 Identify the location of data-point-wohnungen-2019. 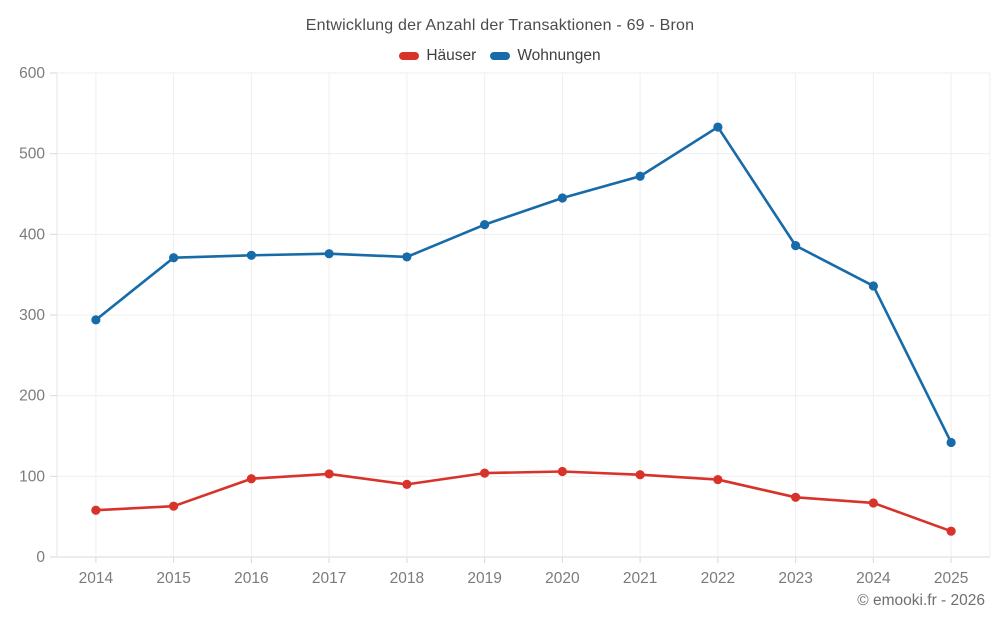
(485, 225).